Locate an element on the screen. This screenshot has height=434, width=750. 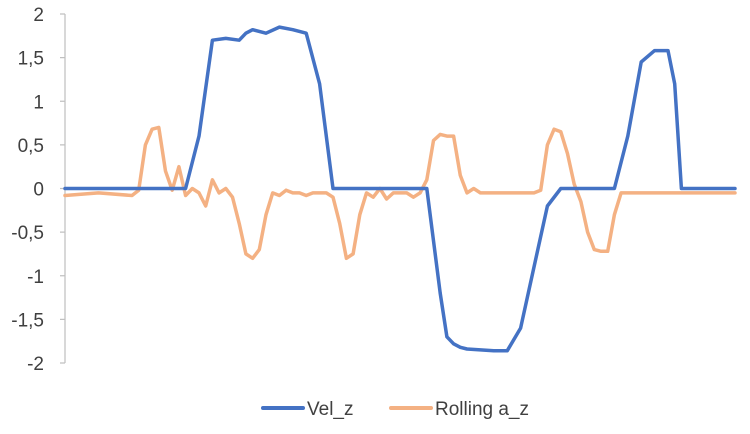
y-tick-label: -1 is located at coordinates (35, 277).